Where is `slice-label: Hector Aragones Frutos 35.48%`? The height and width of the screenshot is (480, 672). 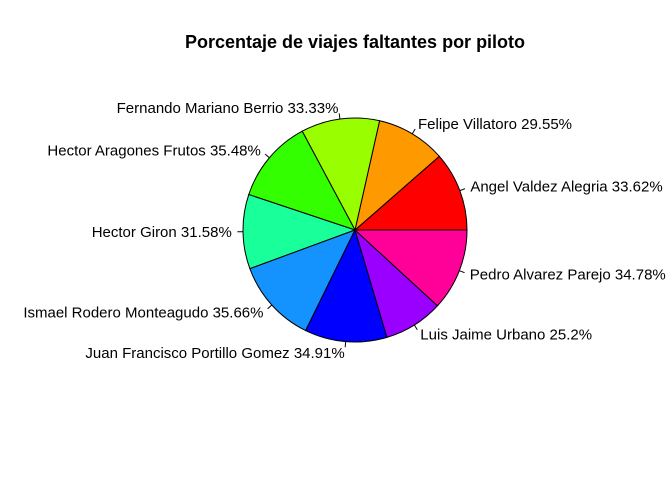 slice-label: Hector Aragones Frutos 35.48% is located at coordinates (153, 151).